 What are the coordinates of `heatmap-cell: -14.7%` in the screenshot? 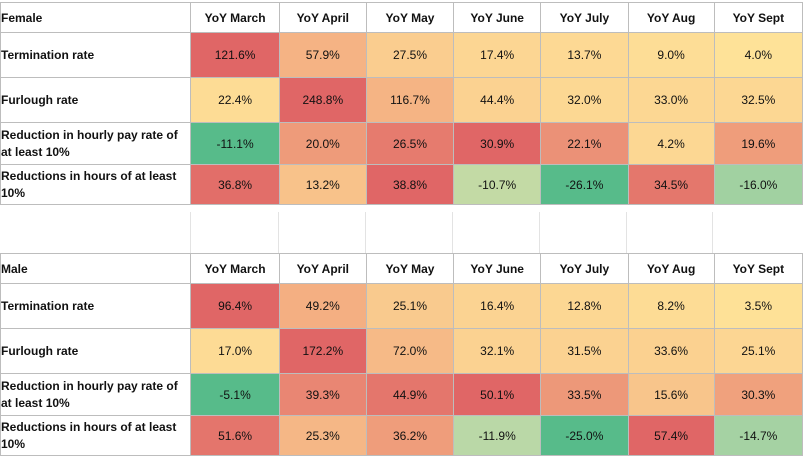 It's located at (758, 435).